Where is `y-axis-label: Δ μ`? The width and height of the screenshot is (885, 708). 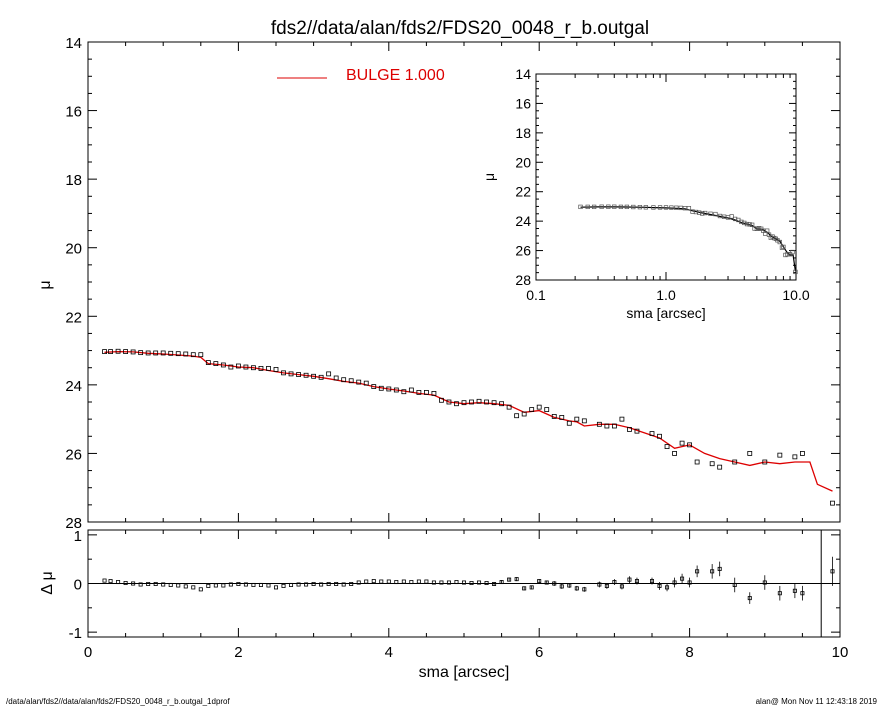 y-axis-label: Δ μ is located at coordinates (47, 582).